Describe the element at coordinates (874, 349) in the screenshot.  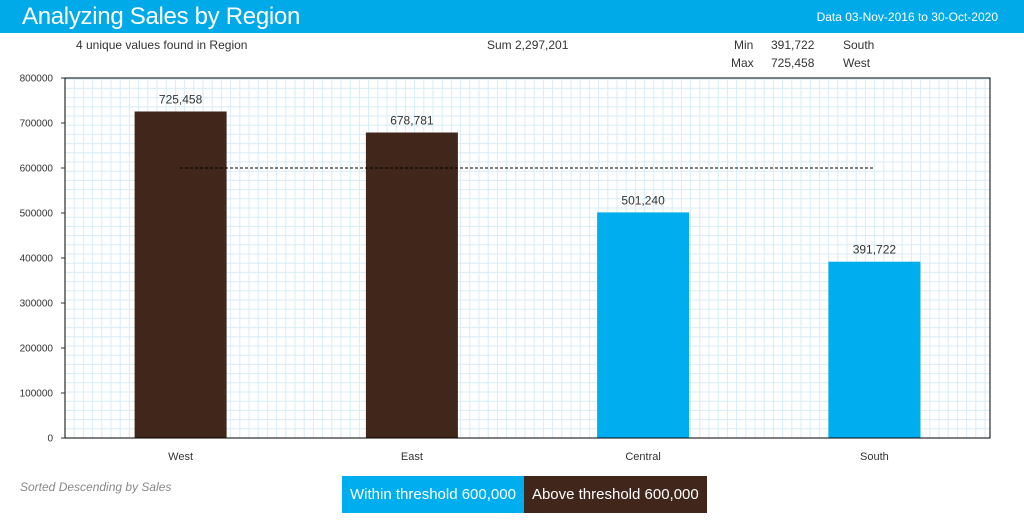
I see `bar-south` at that location.